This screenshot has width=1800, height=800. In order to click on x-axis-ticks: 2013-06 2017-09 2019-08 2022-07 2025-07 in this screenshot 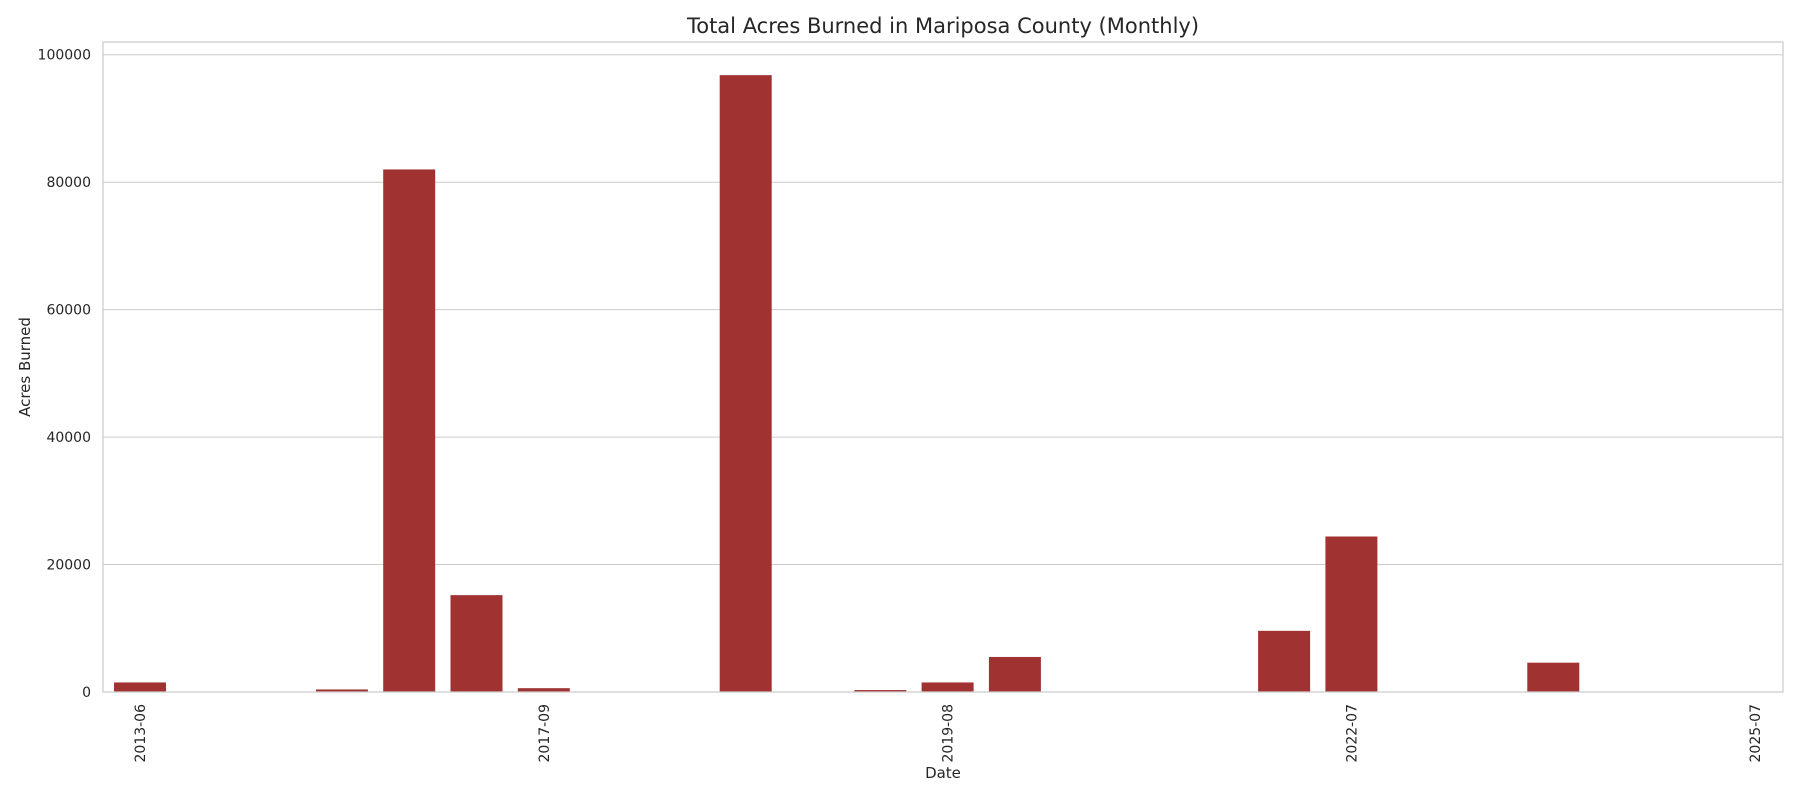, I will do `click(948, 733)`.